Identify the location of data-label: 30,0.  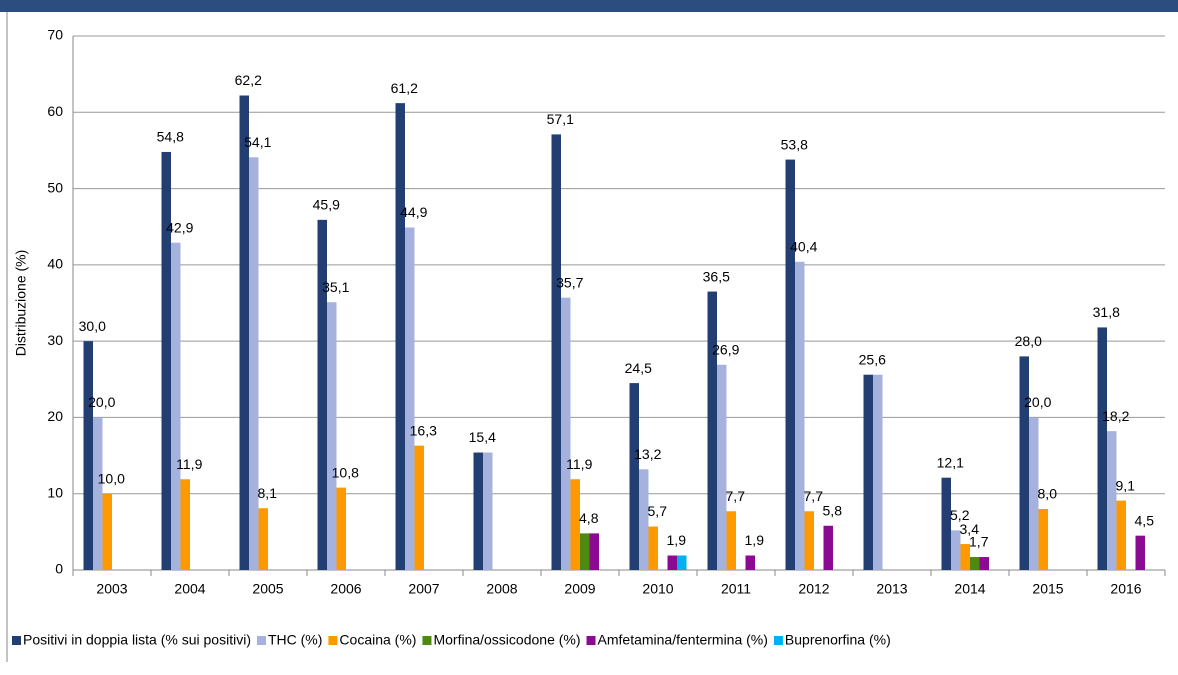
(92, 326).